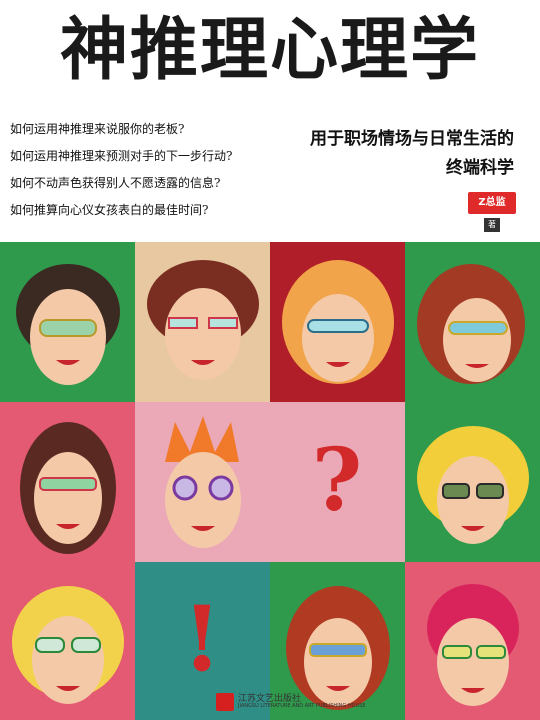 The image size is (540, 720). What do you see at coordinates (492, 225) in the screenshot?
I see `author-role: 著` at bounding box center [492, 225].